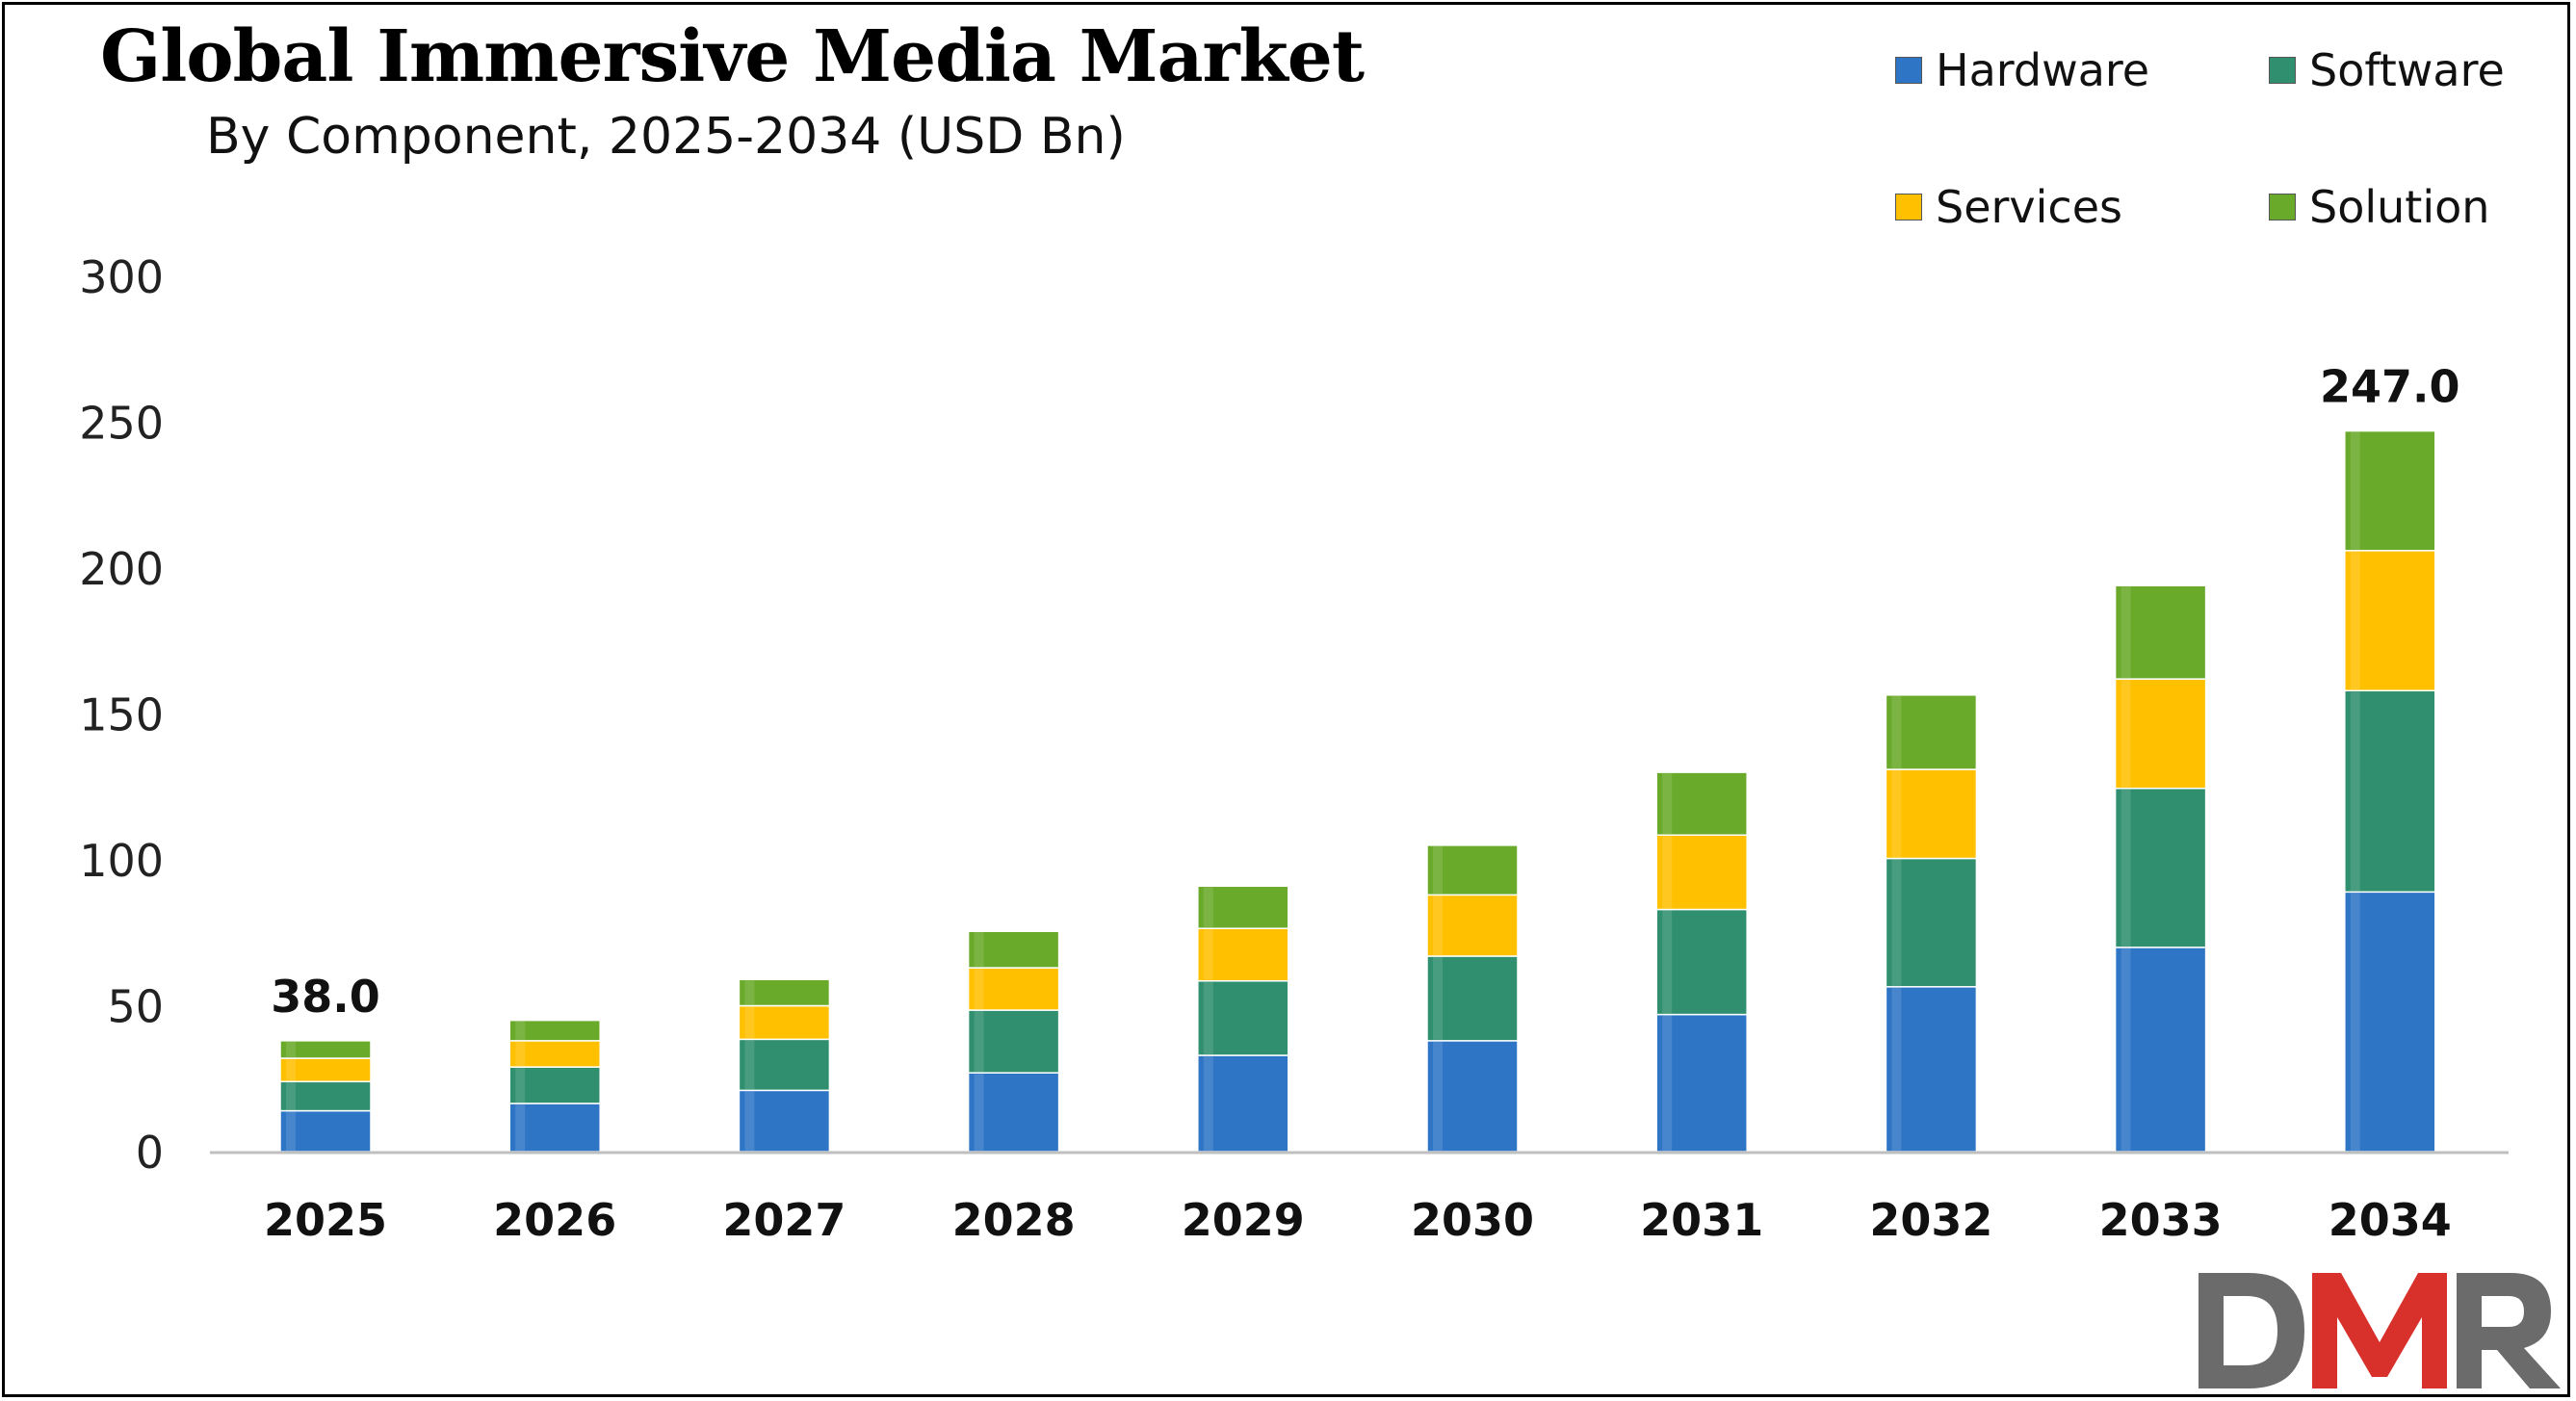 The width and height of the screenshot is (2576, 1401). I want to click on bar-segment-solution-2032, so click(1931, 732).